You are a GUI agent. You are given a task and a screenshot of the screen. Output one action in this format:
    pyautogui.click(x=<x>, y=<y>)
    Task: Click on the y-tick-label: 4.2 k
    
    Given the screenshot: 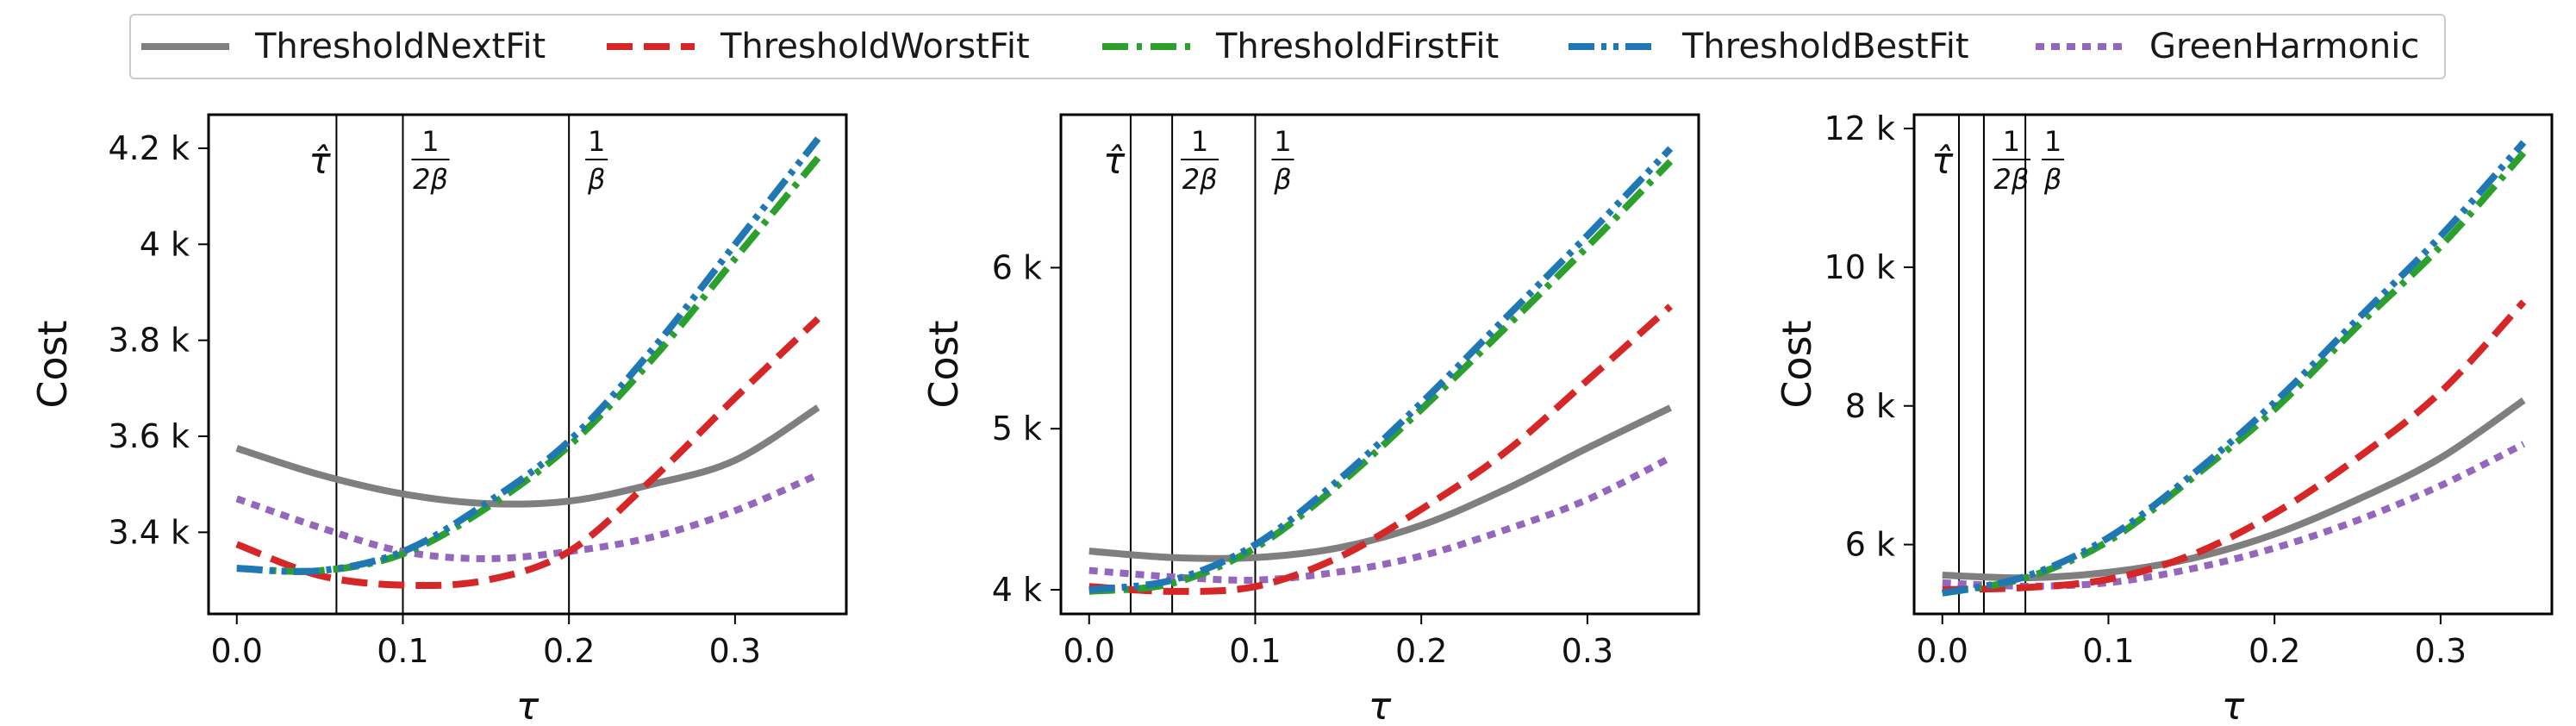 What is the action you would take?
    pyautogui.click(x=149, y=148)
    